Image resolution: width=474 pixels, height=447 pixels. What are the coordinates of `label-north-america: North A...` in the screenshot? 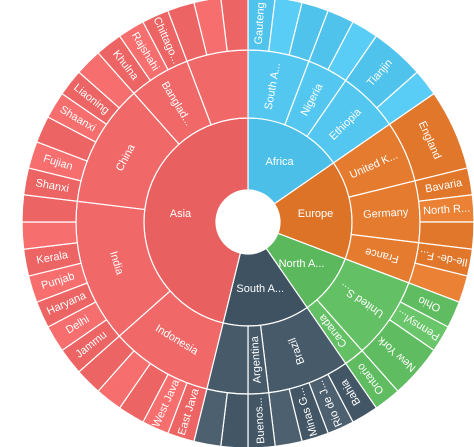 It's located at (302, 264).